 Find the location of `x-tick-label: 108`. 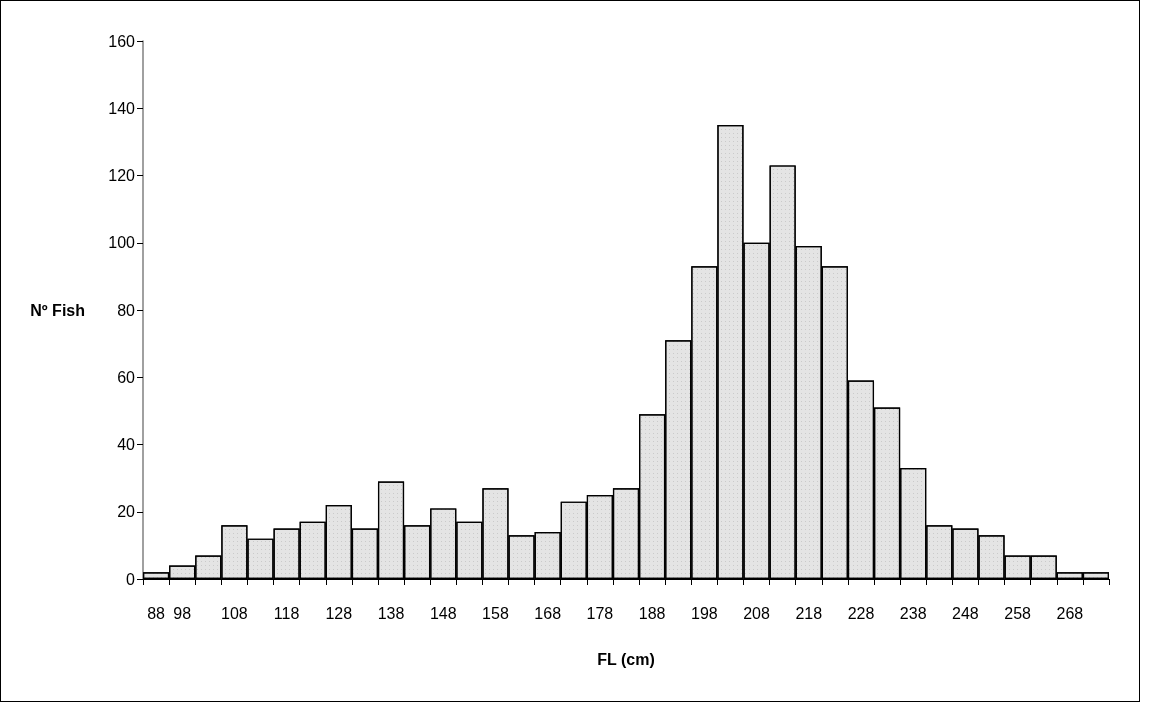

x-tick-label: 108 is located at coordinates (234, 613).